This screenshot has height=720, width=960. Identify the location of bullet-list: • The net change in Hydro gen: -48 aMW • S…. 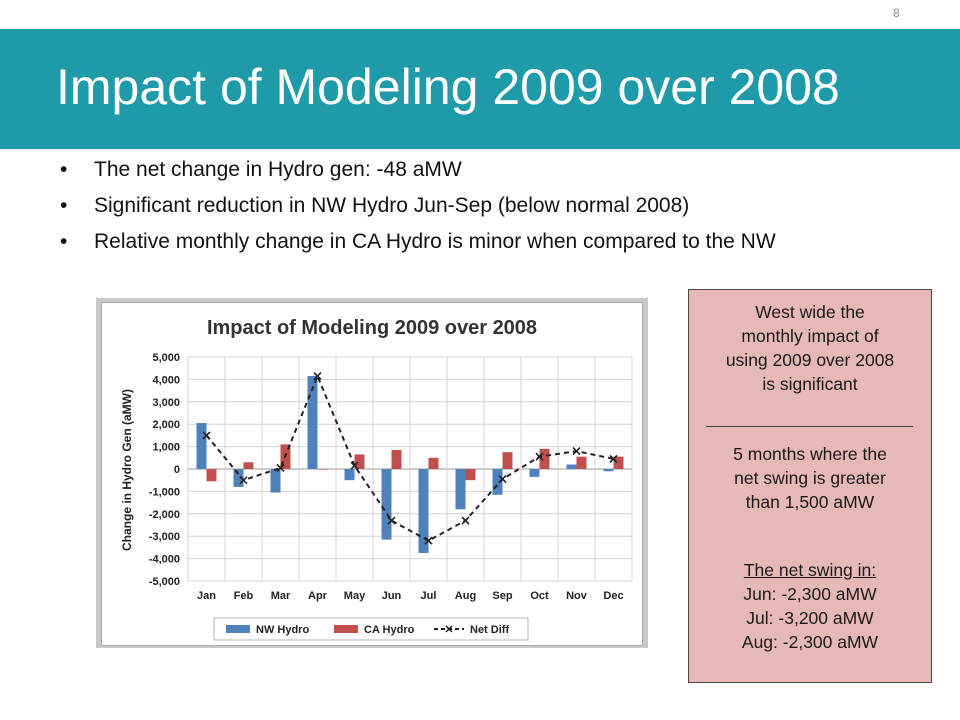
(460, 211).